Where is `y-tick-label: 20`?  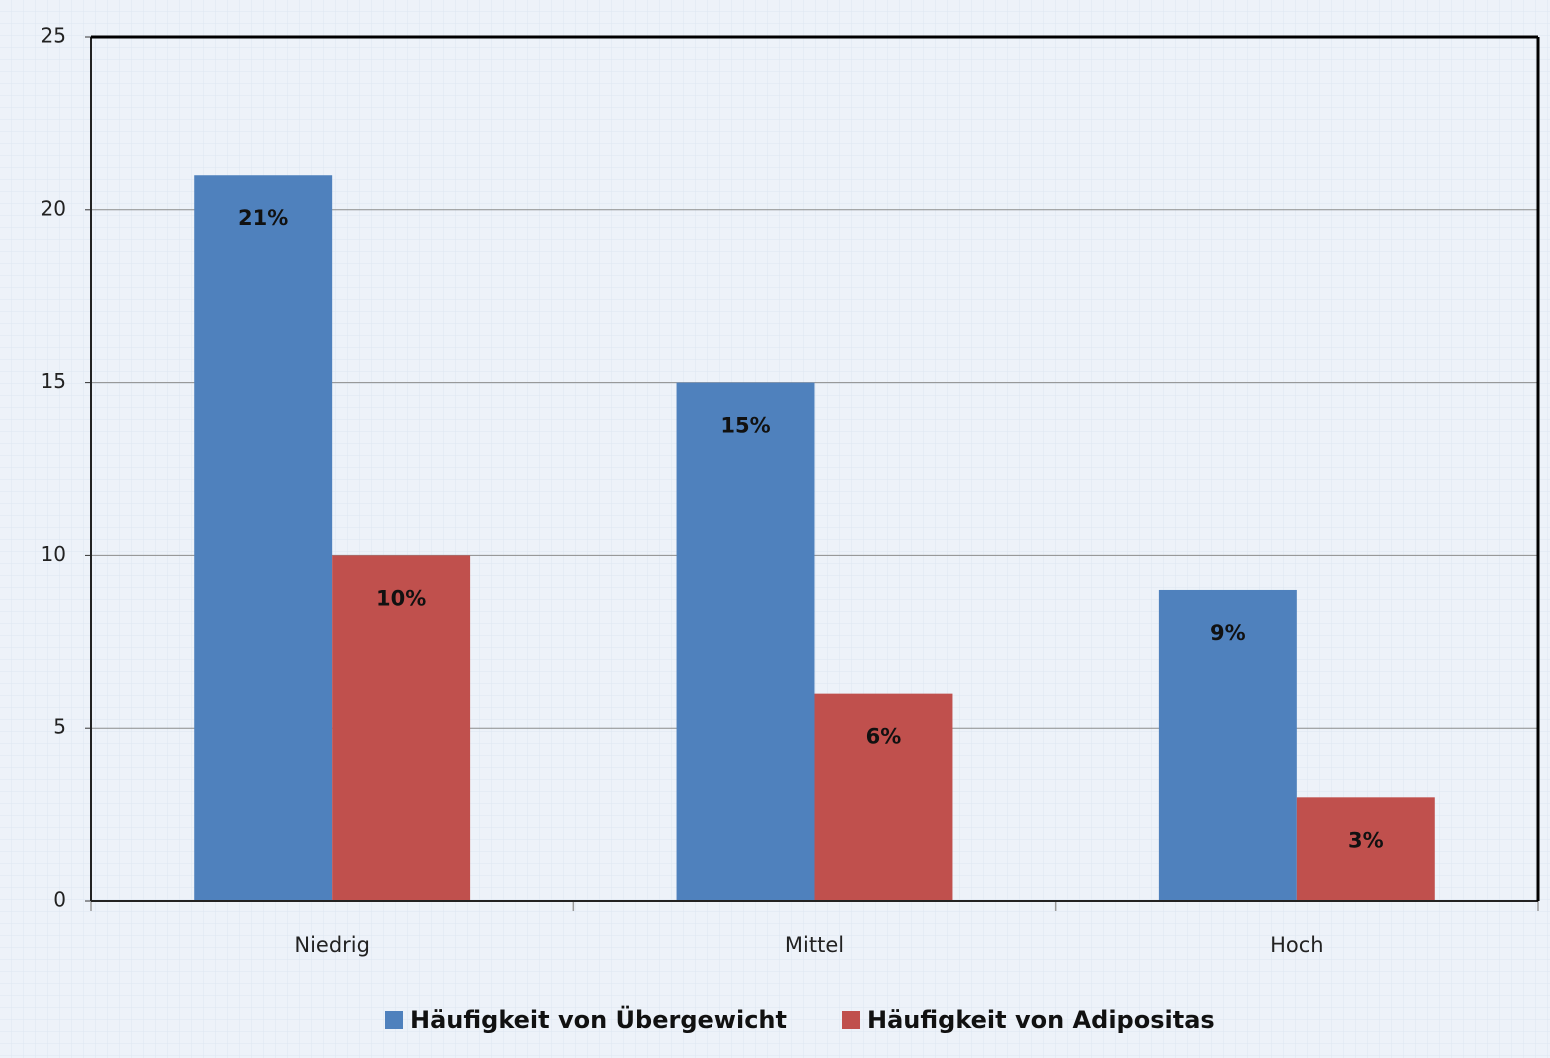 y-tick-label: 20 is located at coordinates (53, 208).